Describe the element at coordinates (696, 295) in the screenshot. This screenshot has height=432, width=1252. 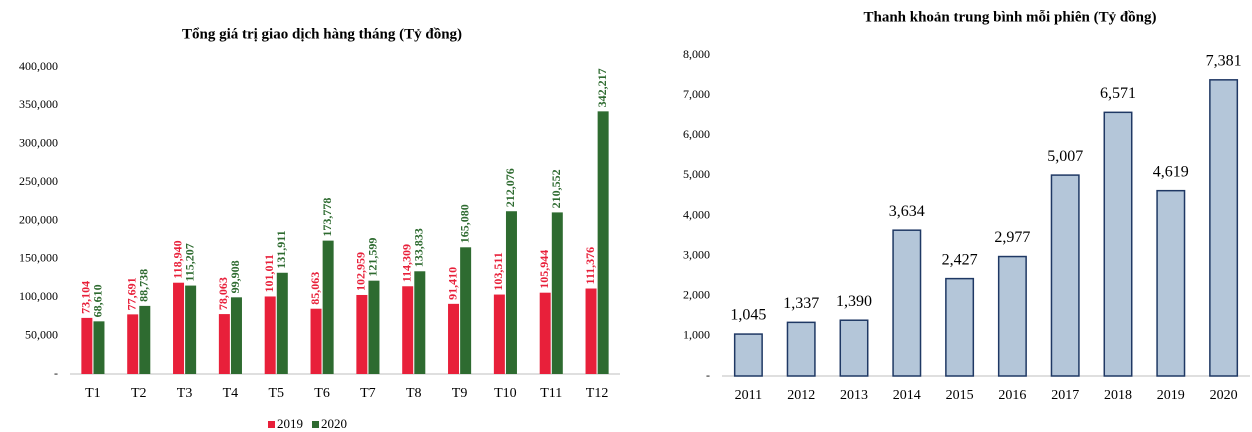
I see `y-tick-label: 2,000` at that location.